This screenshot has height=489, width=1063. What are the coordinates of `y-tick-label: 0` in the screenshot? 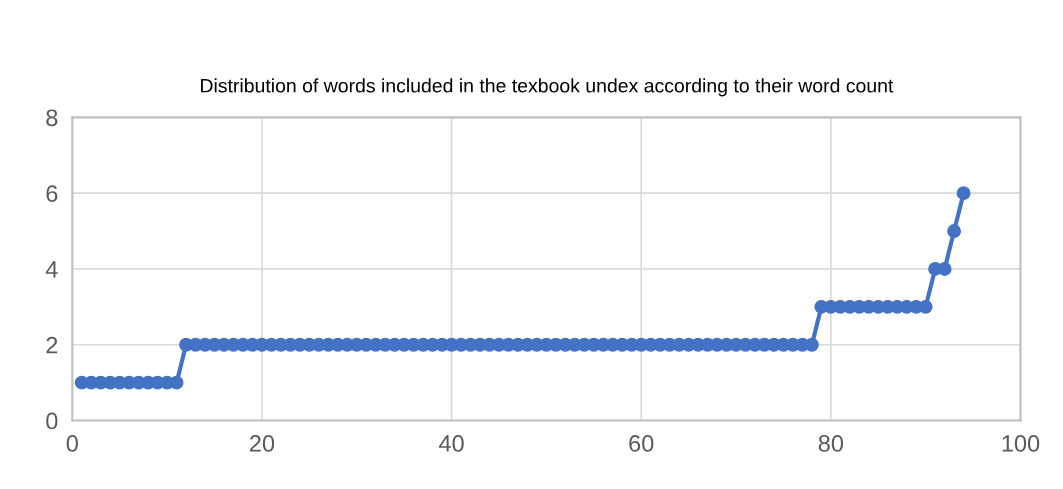 It's located at (52, 421).